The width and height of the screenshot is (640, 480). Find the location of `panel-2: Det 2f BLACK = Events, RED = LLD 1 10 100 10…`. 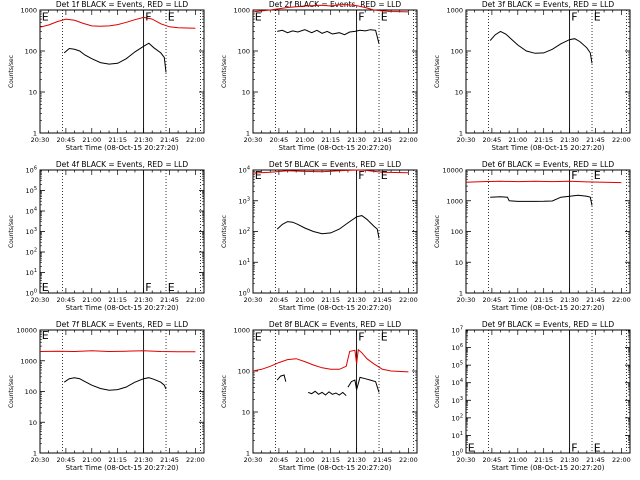

panel-2: Det 2f BLACK = Events, RED = LLD 1 10 100 10… is located at coordinates (319, 76).